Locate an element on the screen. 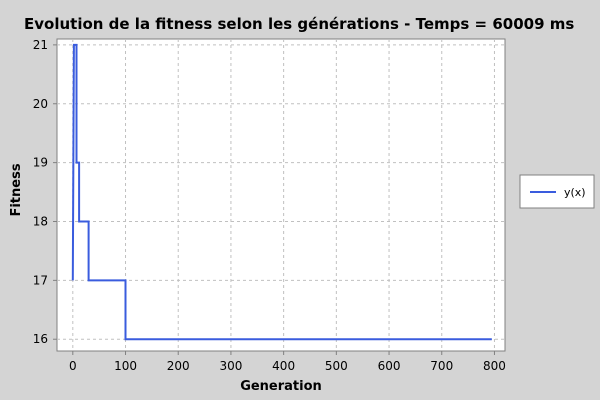  x-tick-label: 300 is located at coordinates (230, 366).